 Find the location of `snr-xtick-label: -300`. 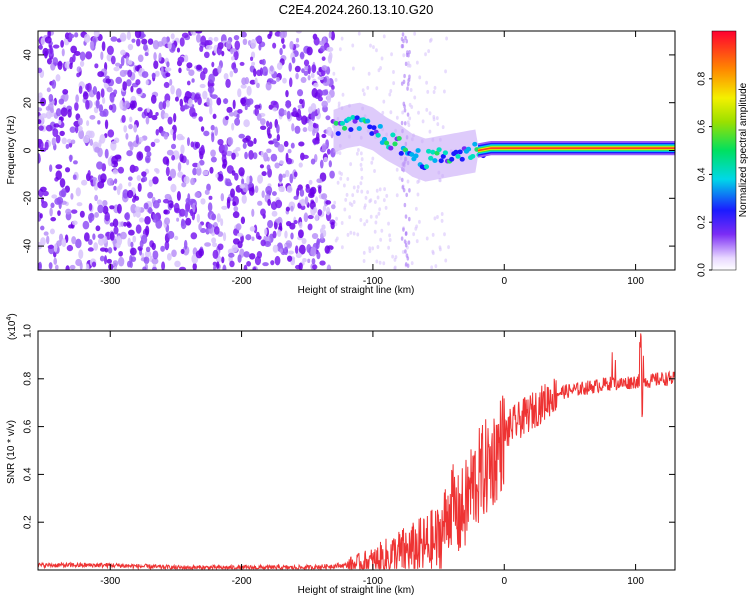

snr-xtick-label: -300 is located at coordinates (110, 581).